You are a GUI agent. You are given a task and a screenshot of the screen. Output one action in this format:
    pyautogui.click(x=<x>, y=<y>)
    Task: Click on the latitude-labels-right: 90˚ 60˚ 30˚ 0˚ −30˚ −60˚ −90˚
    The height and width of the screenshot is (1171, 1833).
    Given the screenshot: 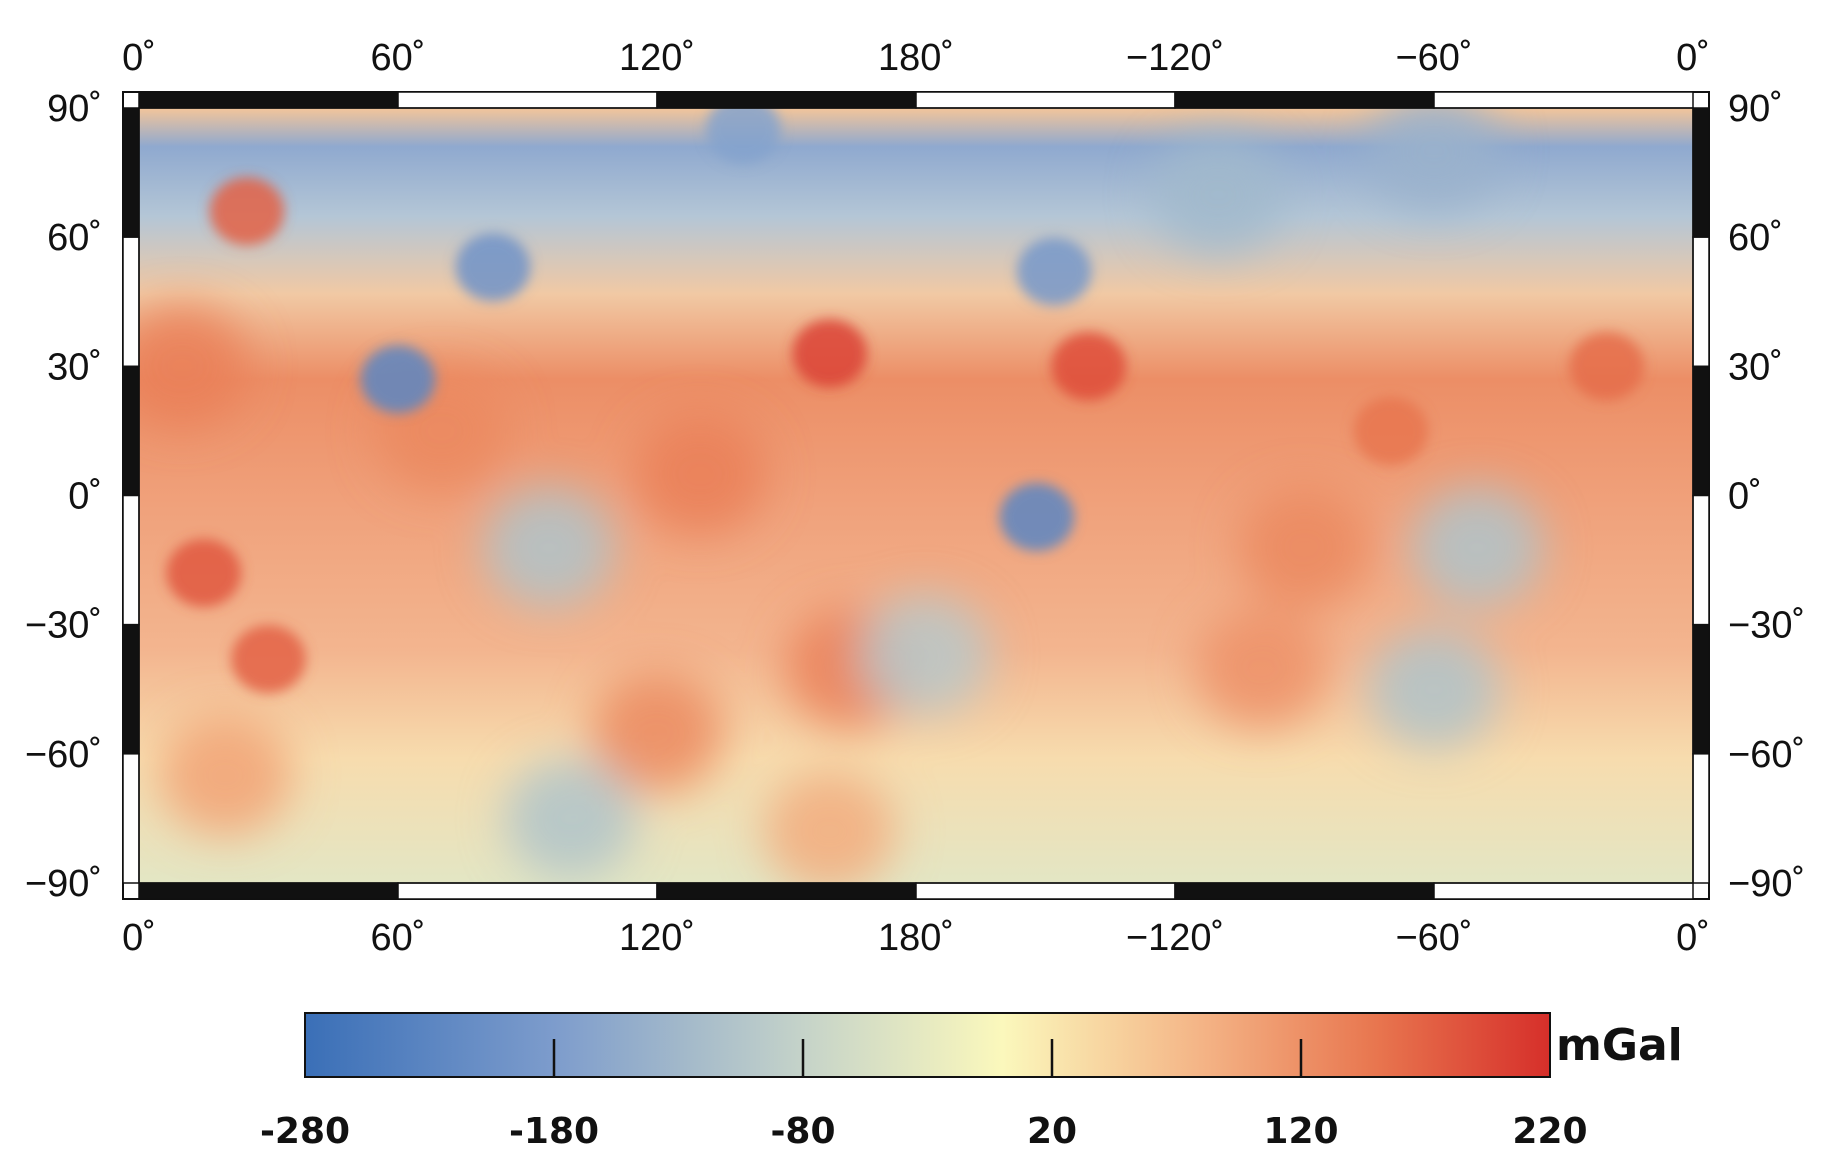 What is the action you would take?
    pyautogui.click(x=1766, y=496)
    